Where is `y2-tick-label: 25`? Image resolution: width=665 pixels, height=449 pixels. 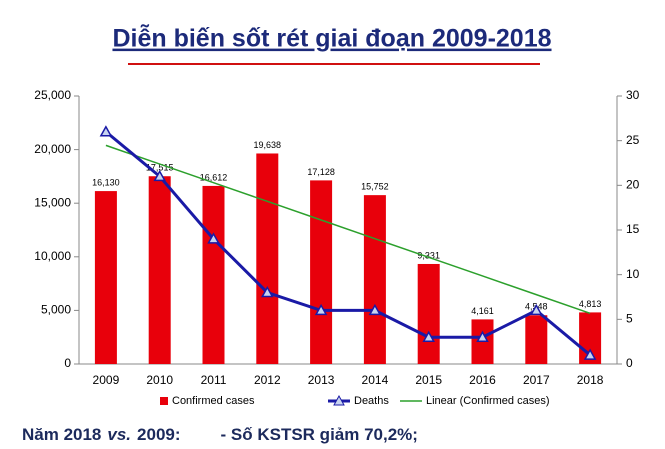
y2-tick-label: 25 is located at coordinates (633, 140).